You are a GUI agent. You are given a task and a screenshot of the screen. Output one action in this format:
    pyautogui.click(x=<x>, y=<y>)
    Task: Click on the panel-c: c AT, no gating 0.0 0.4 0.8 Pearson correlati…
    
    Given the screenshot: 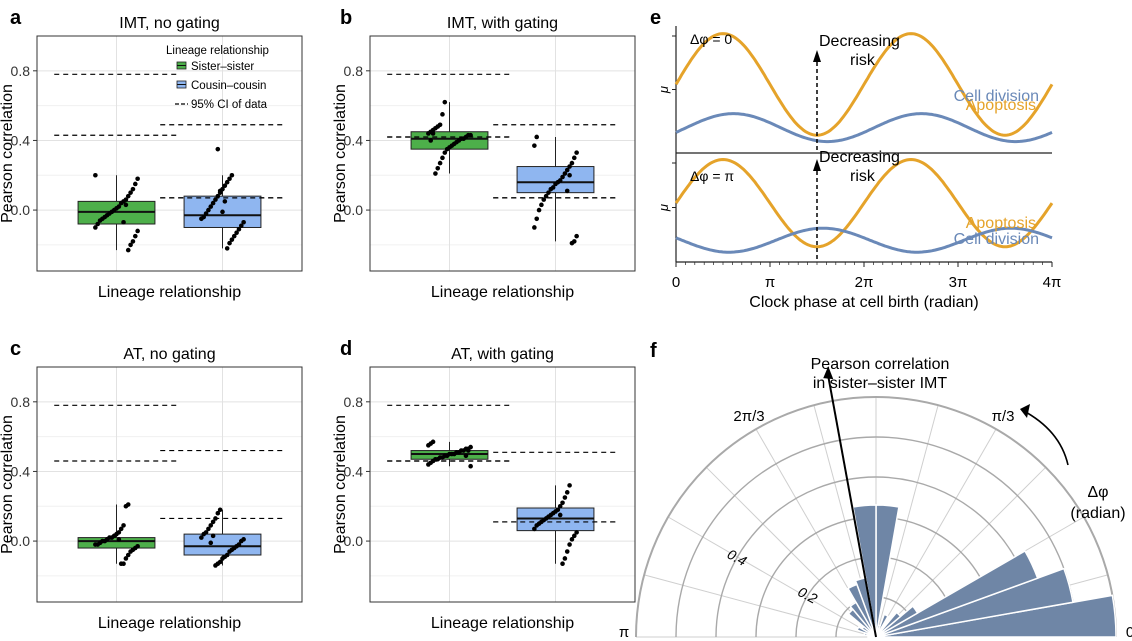 What is the action you would take?
    pyautogui.click(x=151, y=485)
    